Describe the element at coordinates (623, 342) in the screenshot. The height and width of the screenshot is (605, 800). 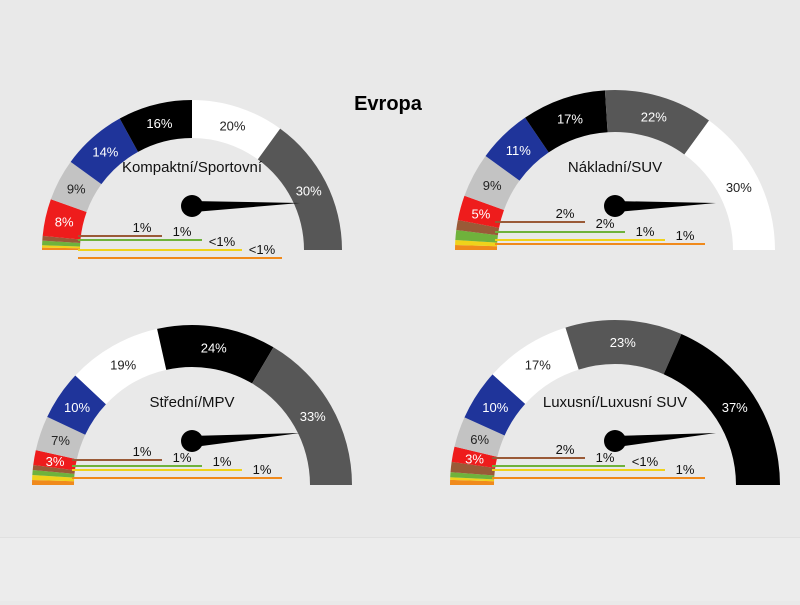
I see `segment-label: 23%` at that location.